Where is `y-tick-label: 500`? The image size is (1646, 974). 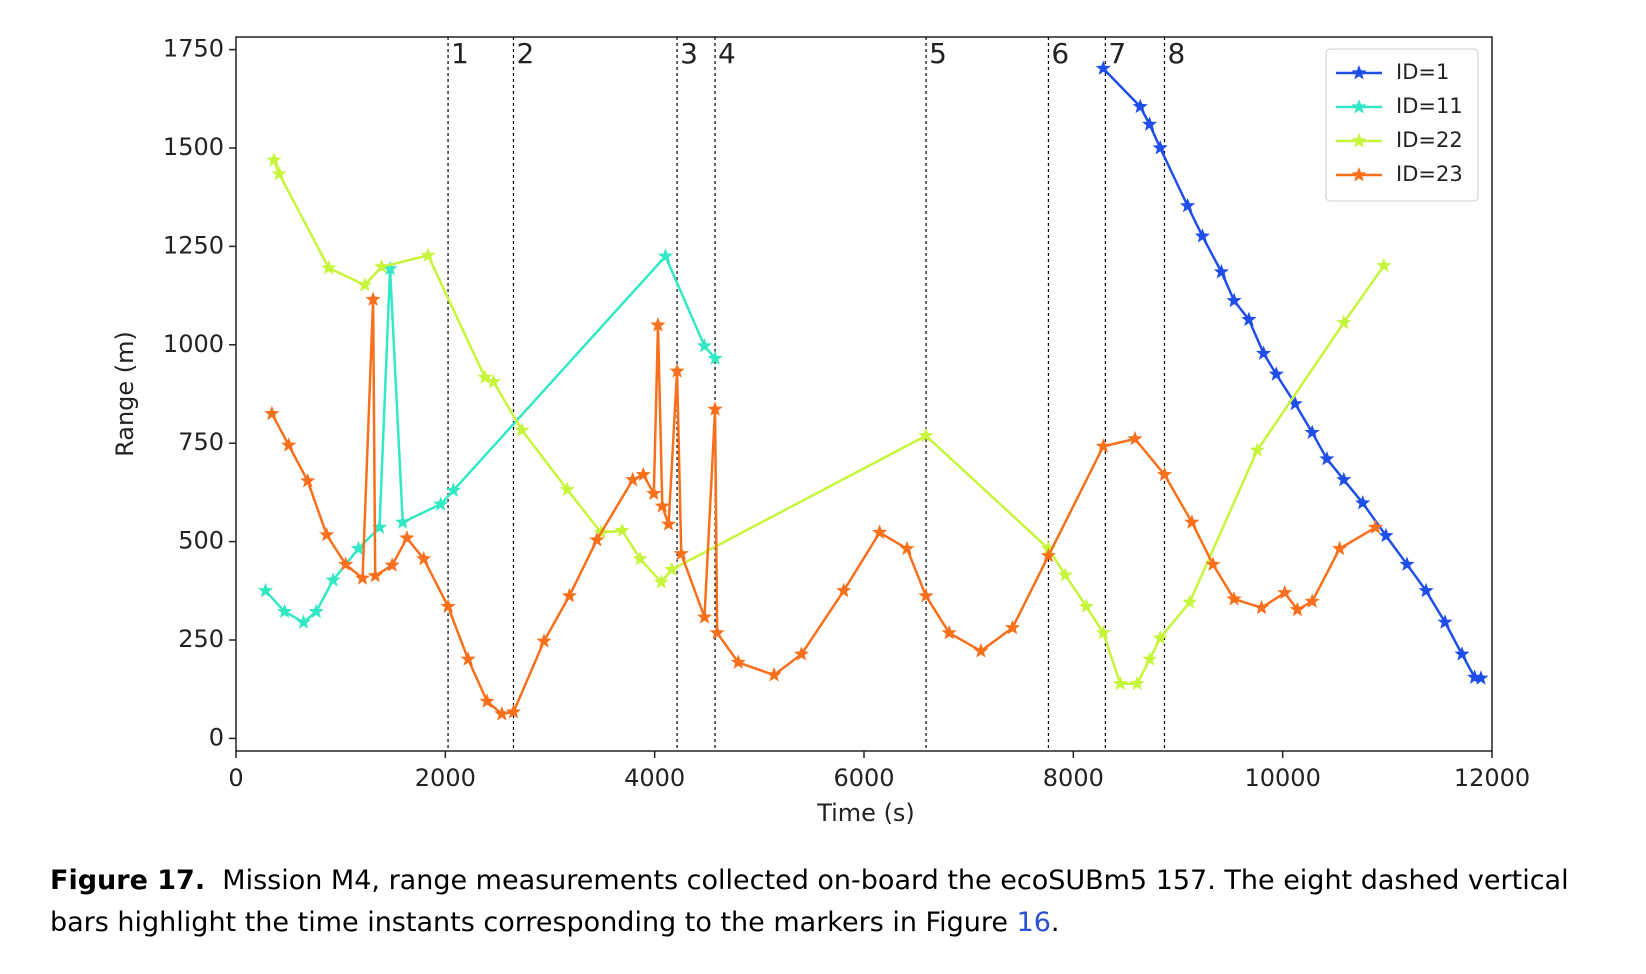
y-tick-label: 500 is located at coordinates (201, 541).